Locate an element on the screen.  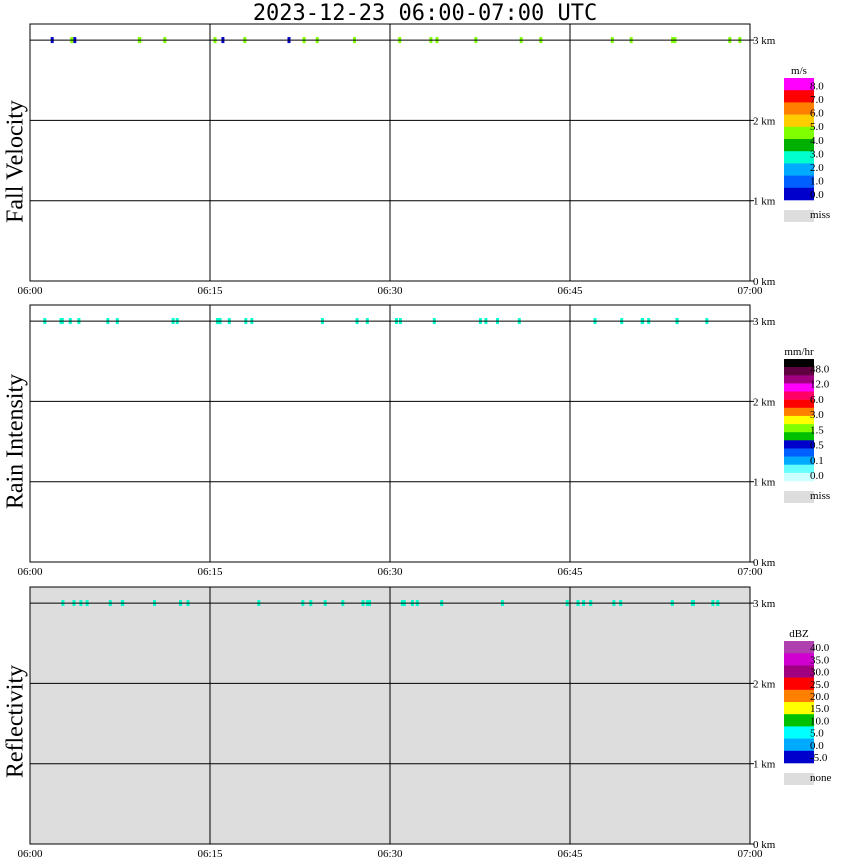
legend-label: 12.0 is located at coordinates (820, 385).